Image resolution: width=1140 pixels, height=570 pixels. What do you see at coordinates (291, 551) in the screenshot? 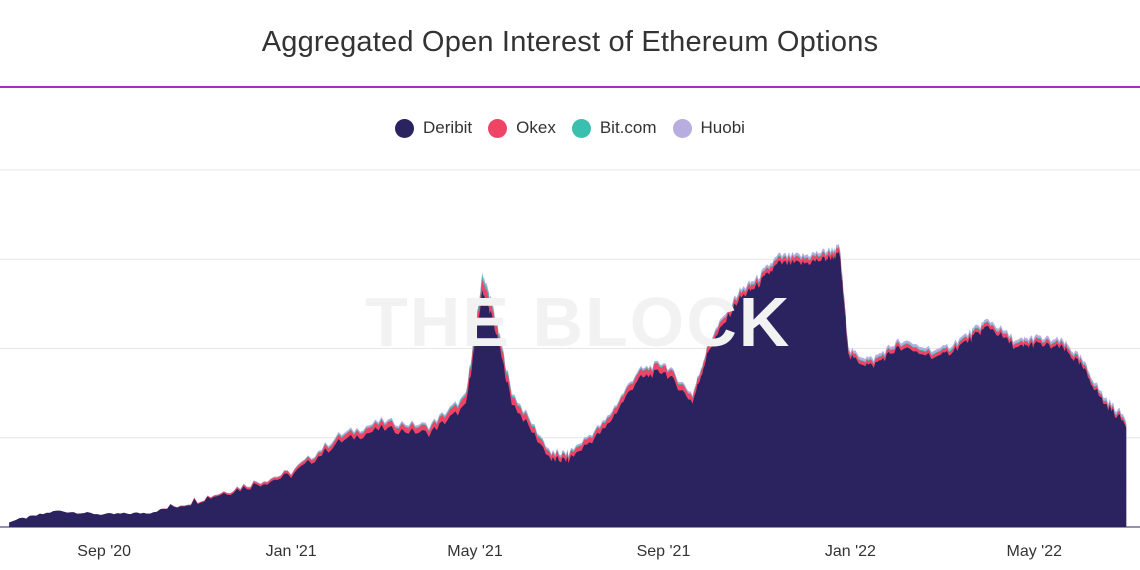
I see `x-tick-label: Jan '21` at bounding box center [291, 551].